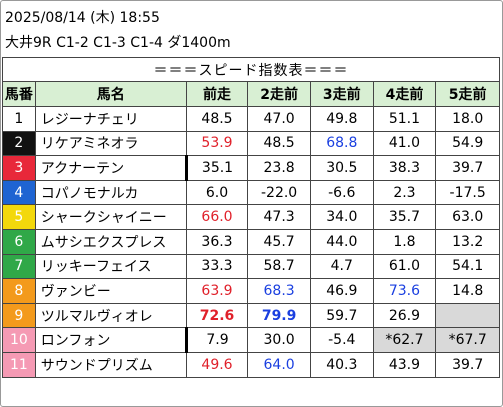  I want to click on column-header: 前走, so click(217, 94).